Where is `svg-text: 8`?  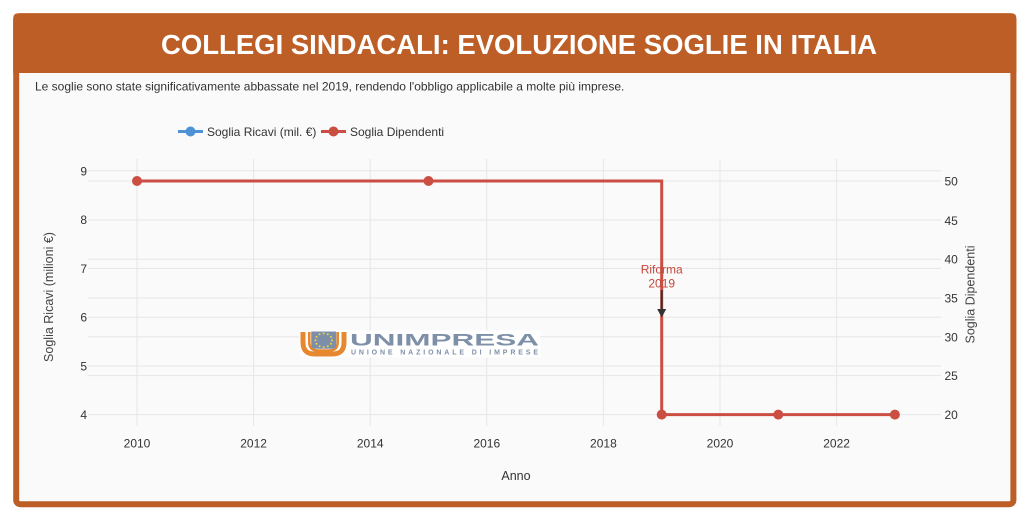 svg-text: 8 is located at coordinates (83, 220).